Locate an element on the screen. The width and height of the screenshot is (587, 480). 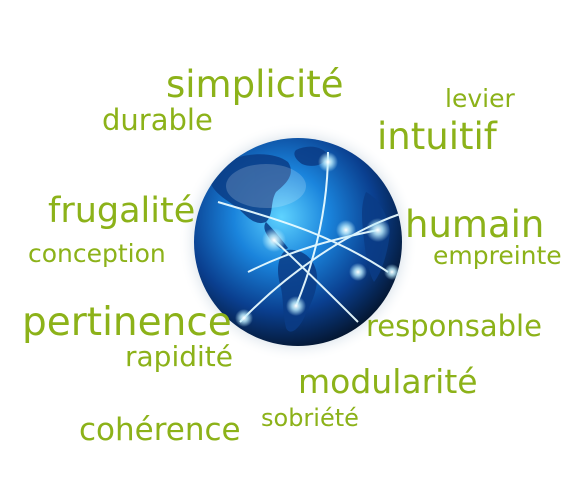
word-simplicite: simplicité is located at coordinates (255, 84).